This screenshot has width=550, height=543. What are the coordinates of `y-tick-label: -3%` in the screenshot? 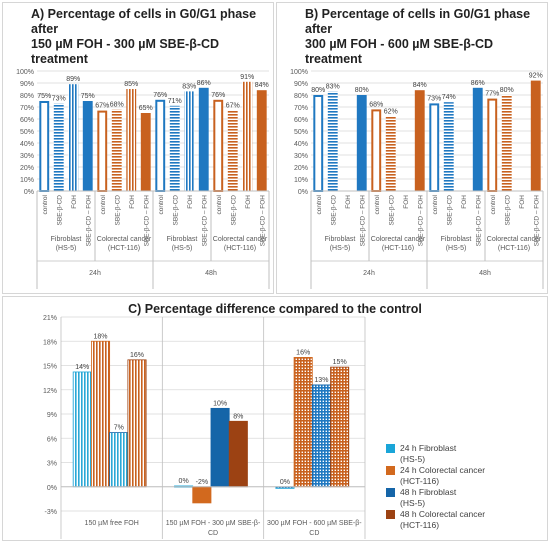 It's located at (51, 512).